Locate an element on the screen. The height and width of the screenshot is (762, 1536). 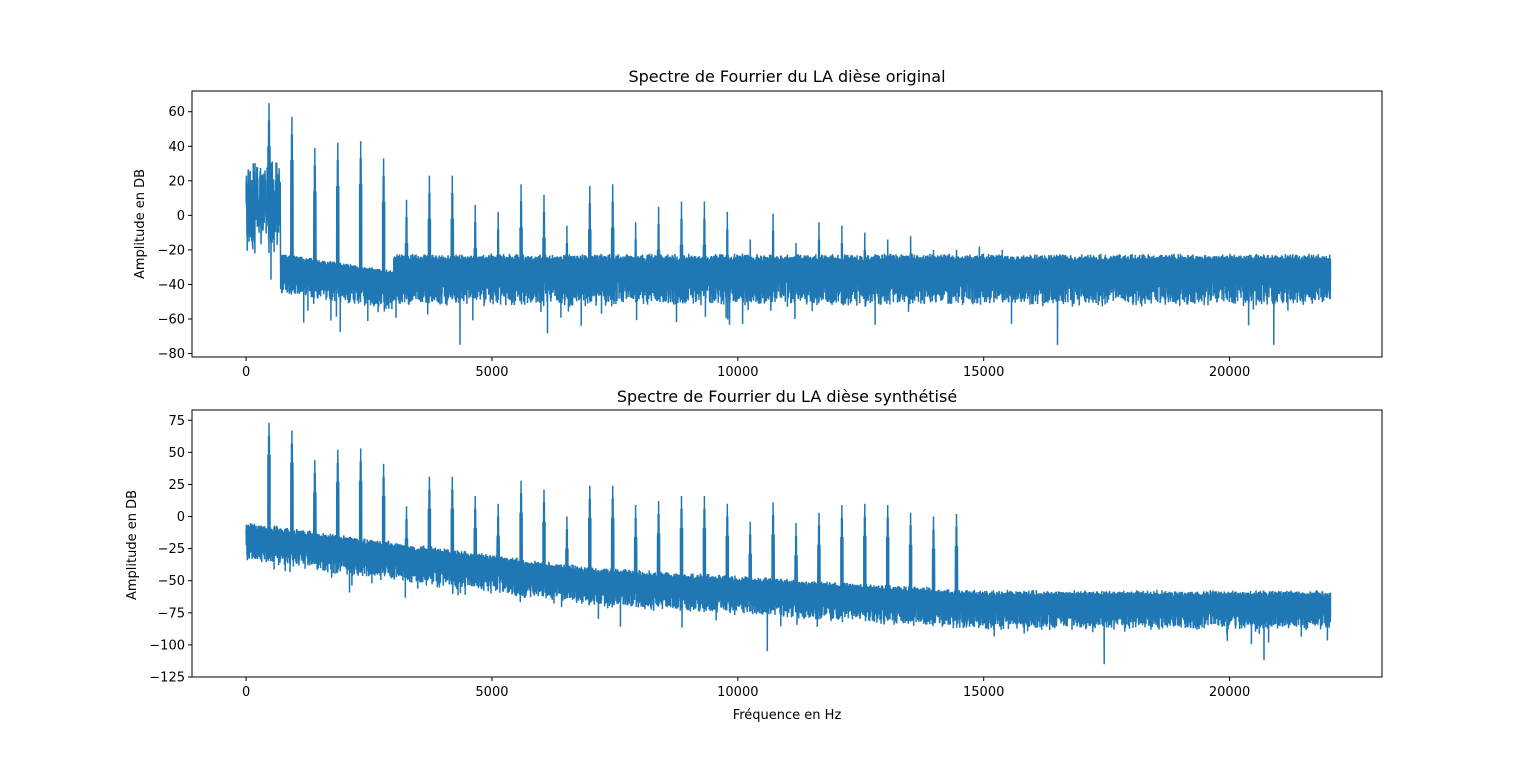
x-ticks-synthesized: 0 5000 10000 15000 20000 is located at coordinates (746, 688).